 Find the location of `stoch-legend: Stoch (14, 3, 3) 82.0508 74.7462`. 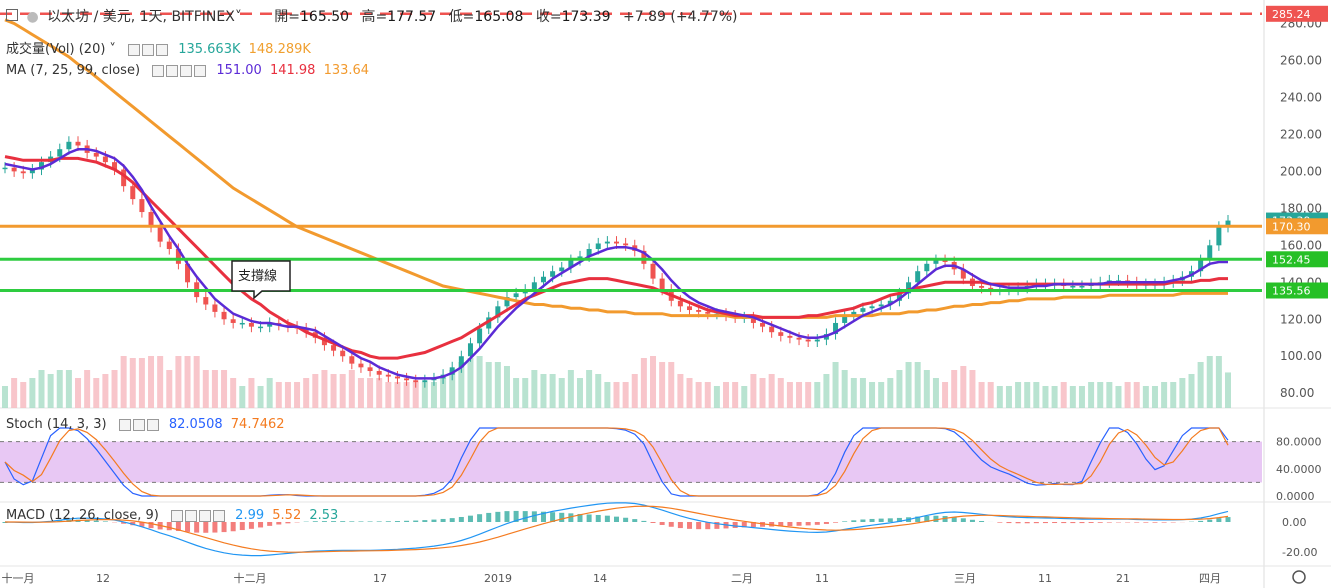

stoch-legend: Stoch (14, 3, 3) 82.0508 74.7462 is located at coordinates (147, 424).